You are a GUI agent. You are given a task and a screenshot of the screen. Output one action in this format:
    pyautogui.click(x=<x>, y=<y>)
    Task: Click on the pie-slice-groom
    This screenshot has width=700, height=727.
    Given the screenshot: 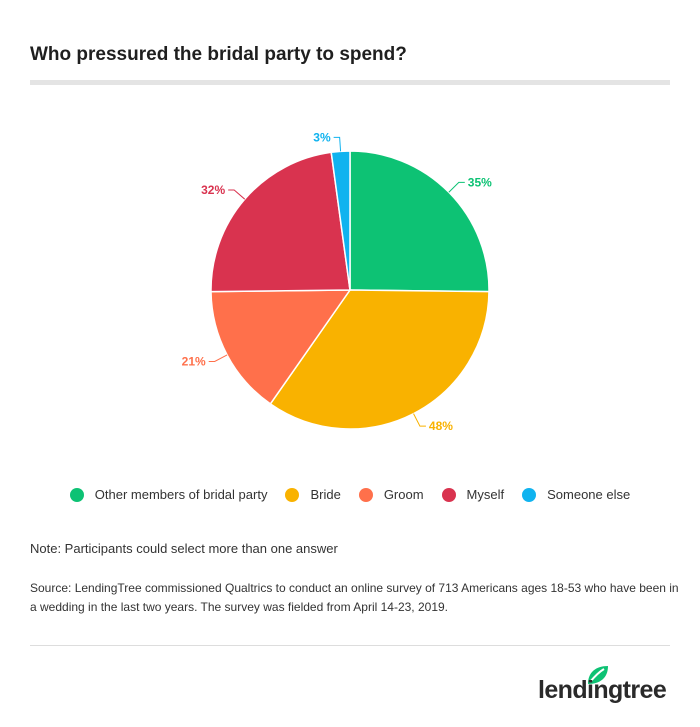 What is the action you would take?
    pyautogui.click(x=281, y=347)
    